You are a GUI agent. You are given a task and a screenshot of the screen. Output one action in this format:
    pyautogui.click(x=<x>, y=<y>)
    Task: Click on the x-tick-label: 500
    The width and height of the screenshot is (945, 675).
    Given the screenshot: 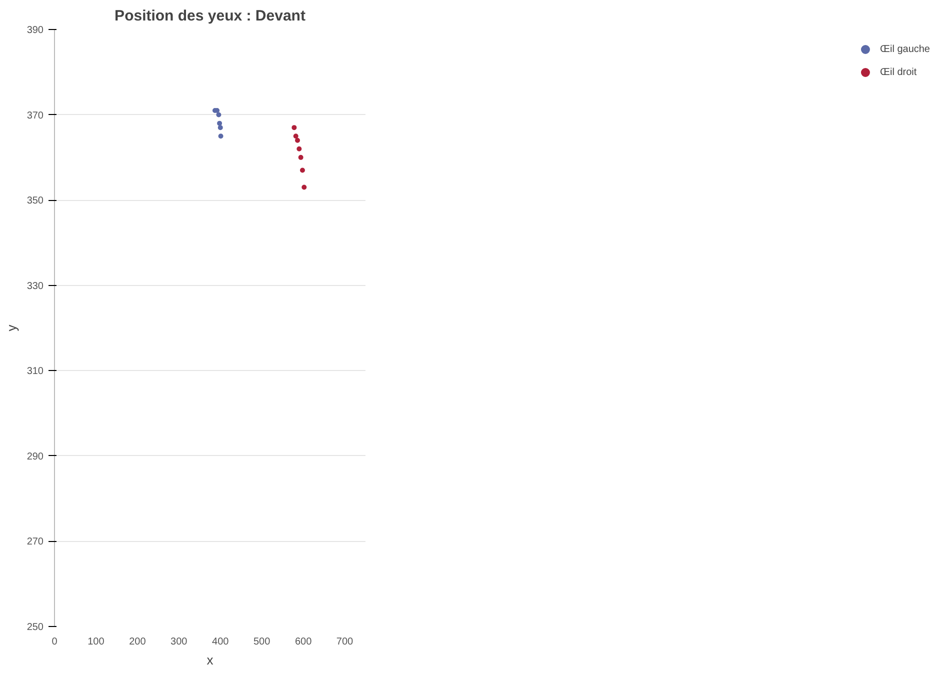 What is the action you would take?
    pyautogui.click(x=262, y=642)
    